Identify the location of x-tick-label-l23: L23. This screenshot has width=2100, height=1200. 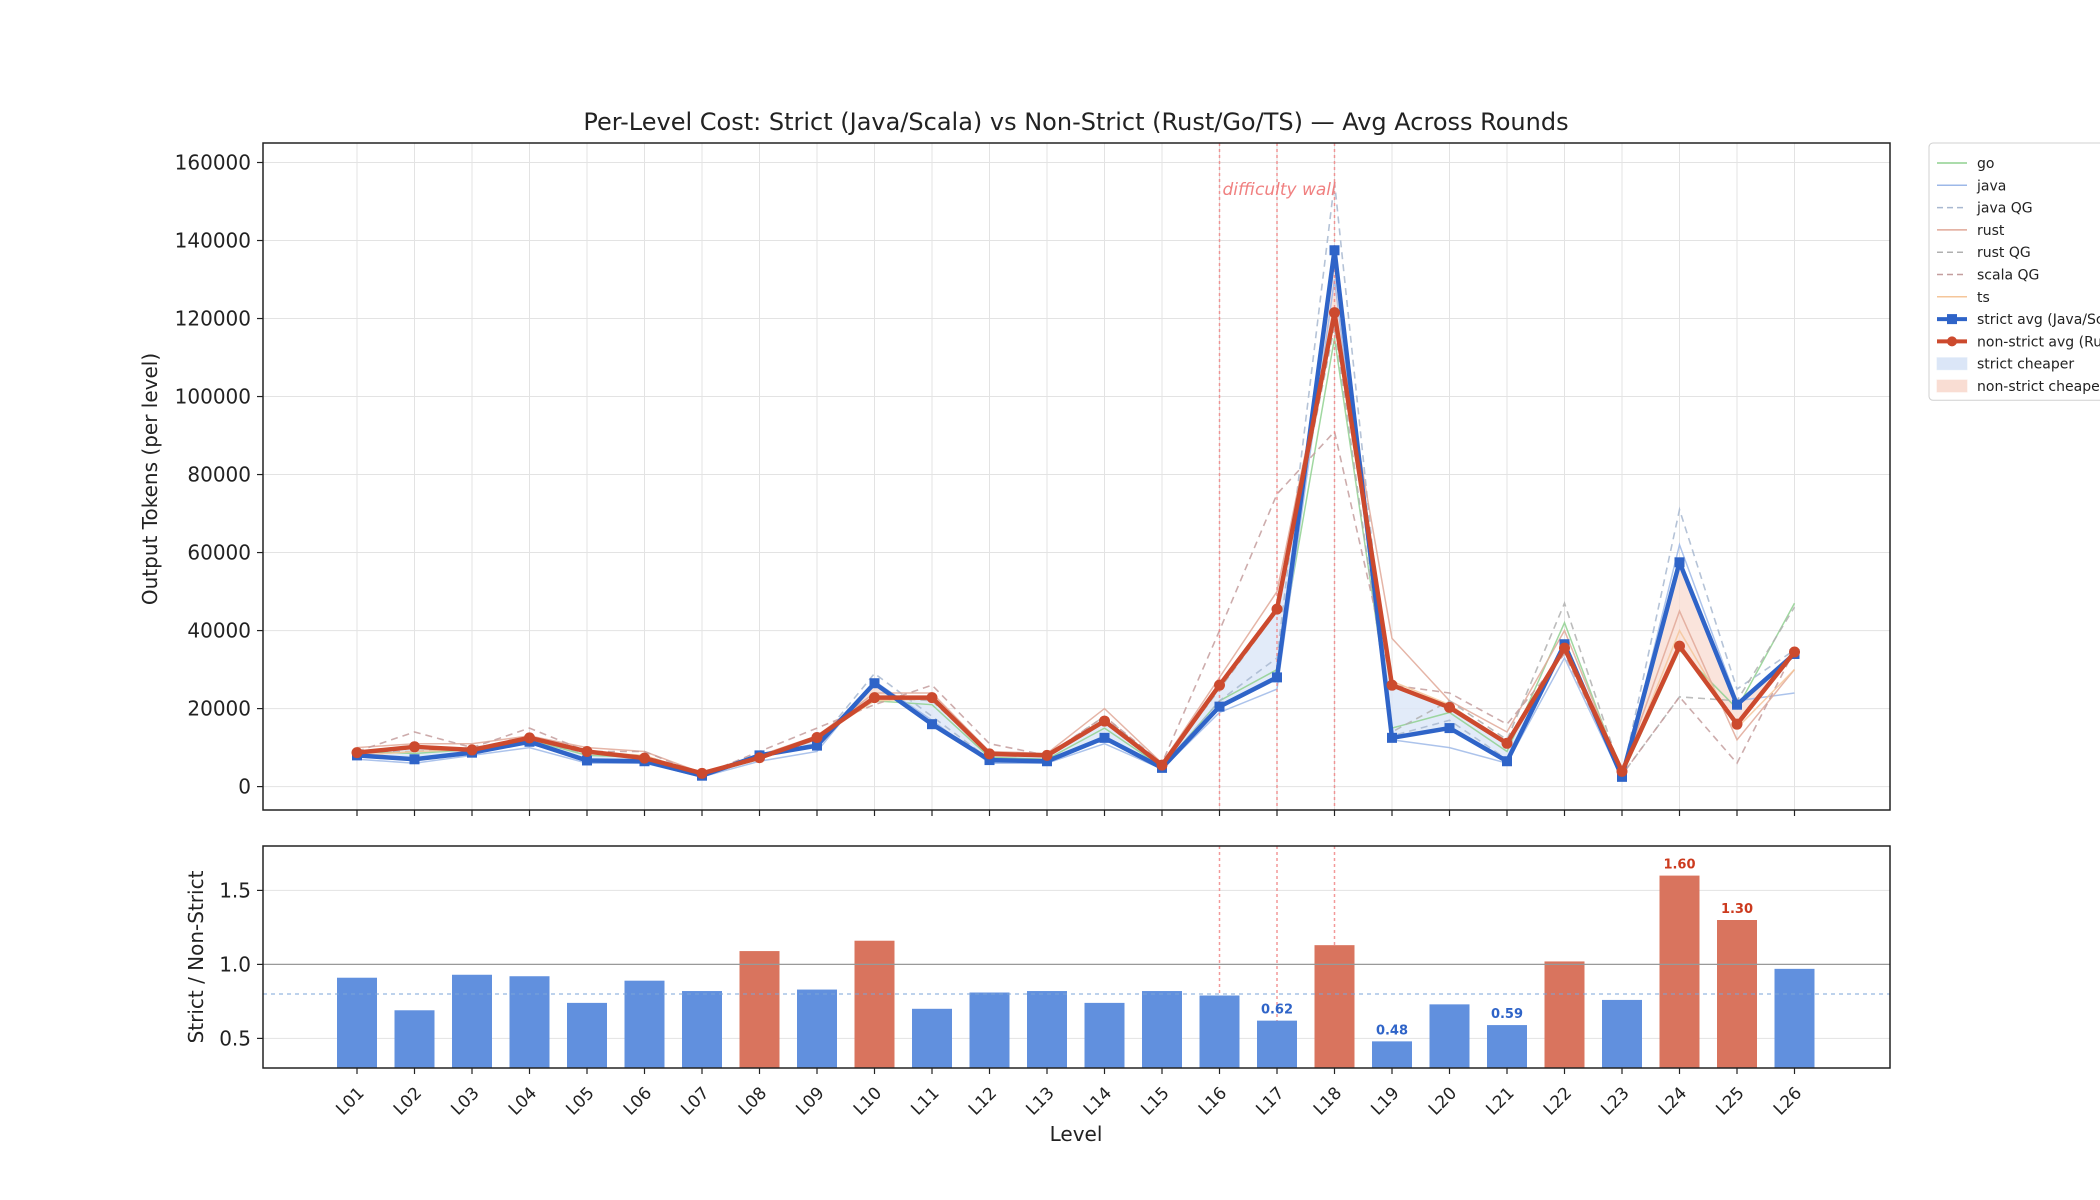
(1615, 1101).